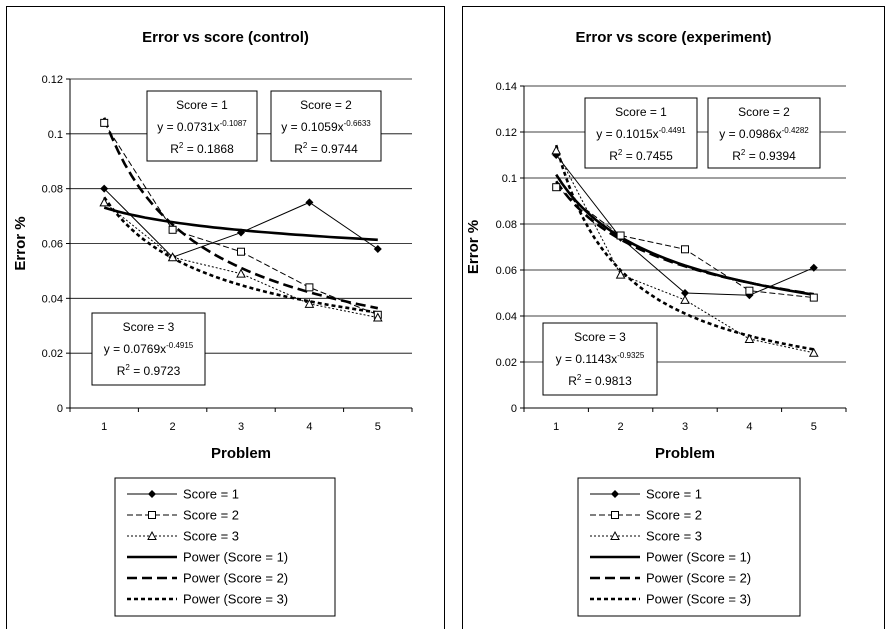  I want to click on equation-r-squared: R2 = 0.9744, so click(326, 148).